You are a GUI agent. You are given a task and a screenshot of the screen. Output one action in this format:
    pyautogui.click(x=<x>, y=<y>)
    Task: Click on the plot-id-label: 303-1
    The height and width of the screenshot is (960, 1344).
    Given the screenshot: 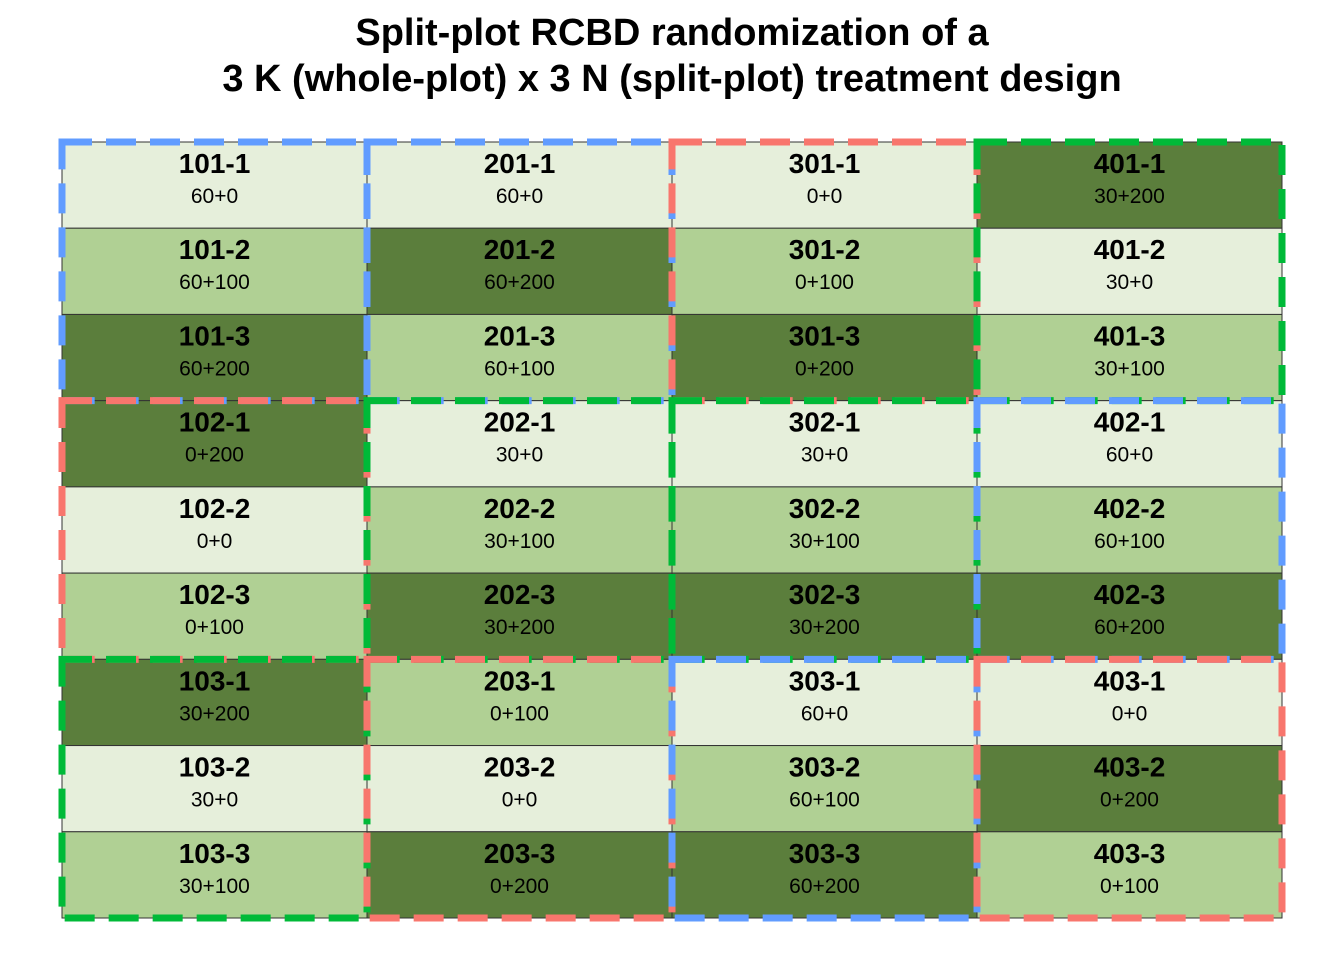 What is the action you would take?
    pyautogui.click(x=825, y=680)
    